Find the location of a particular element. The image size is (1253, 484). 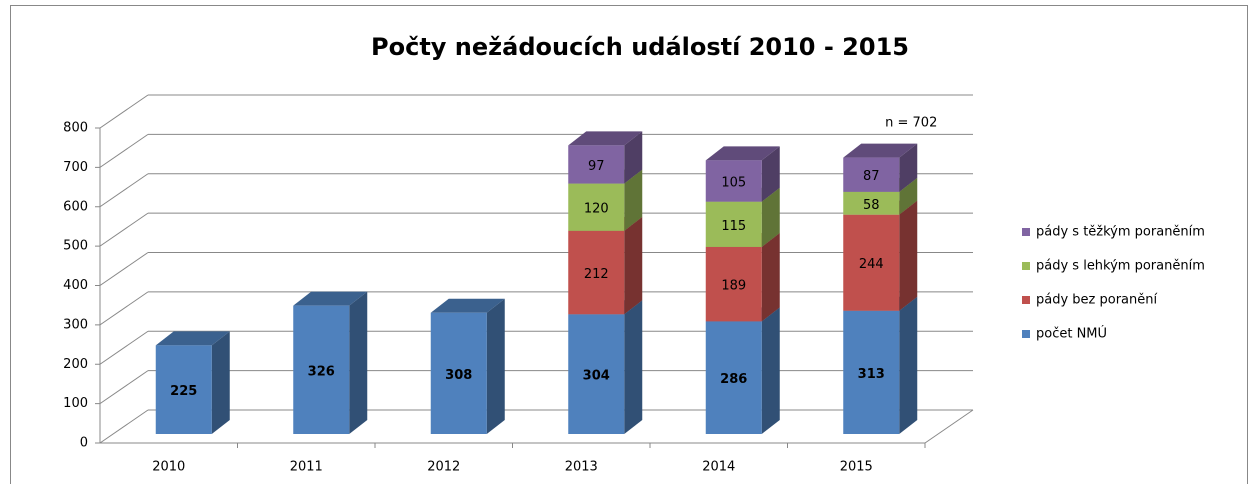

annotation: n = 702 is located at coordinates (911, 123).